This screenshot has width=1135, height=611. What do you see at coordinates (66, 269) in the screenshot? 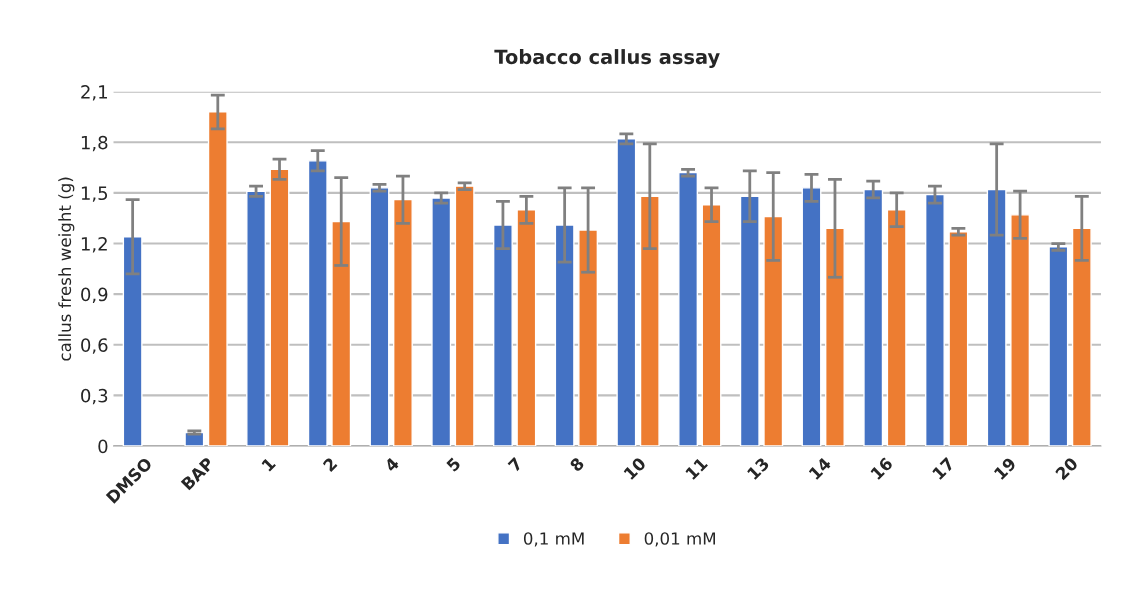
I see `y-axis-title: callus fresh weight (g)` at bounding box center [66, 269].